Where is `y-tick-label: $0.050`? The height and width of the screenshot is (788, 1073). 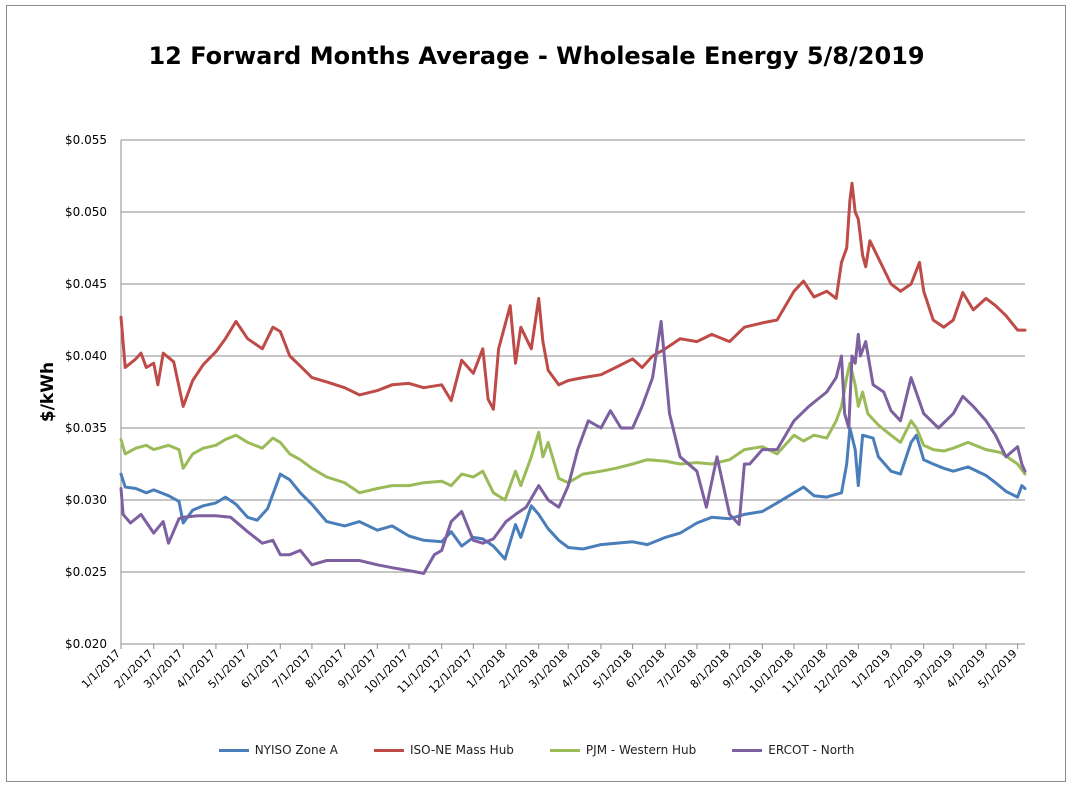
y-tick-label: $0.050 is located at coordinates (86, 212).